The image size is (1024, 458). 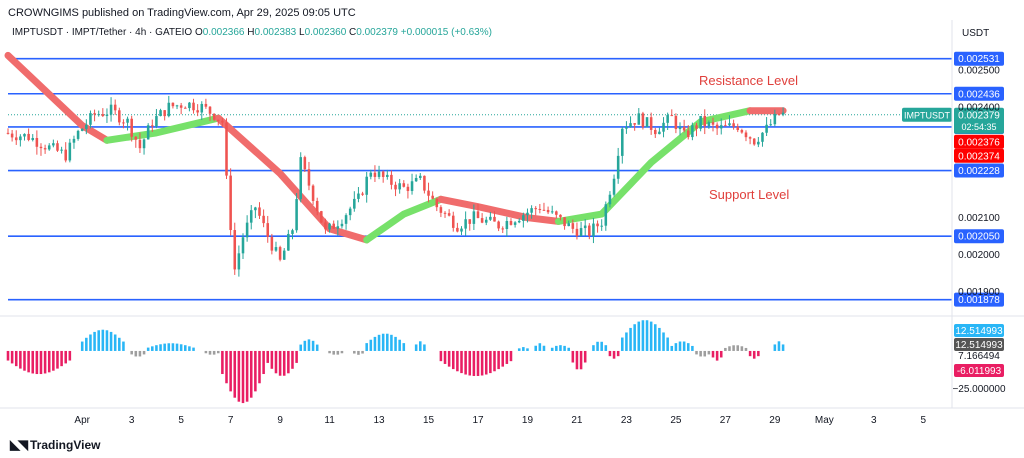 I want to click on ribbon-up, so click(x=404, y=219).